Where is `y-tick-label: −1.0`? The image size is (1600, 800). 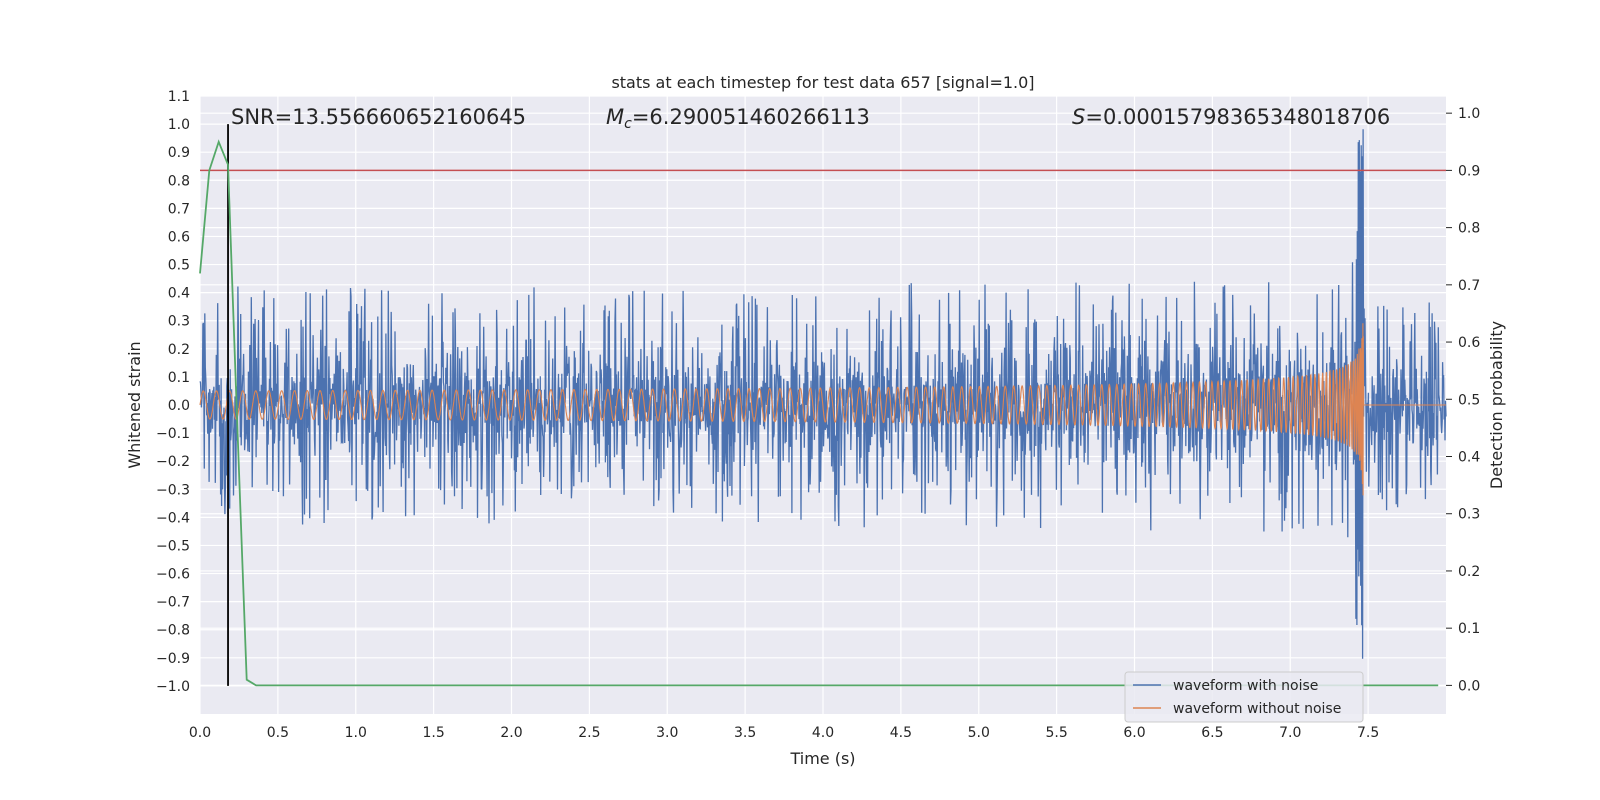 y-tick-label: −1.0 is located at coordinates (173, 687).